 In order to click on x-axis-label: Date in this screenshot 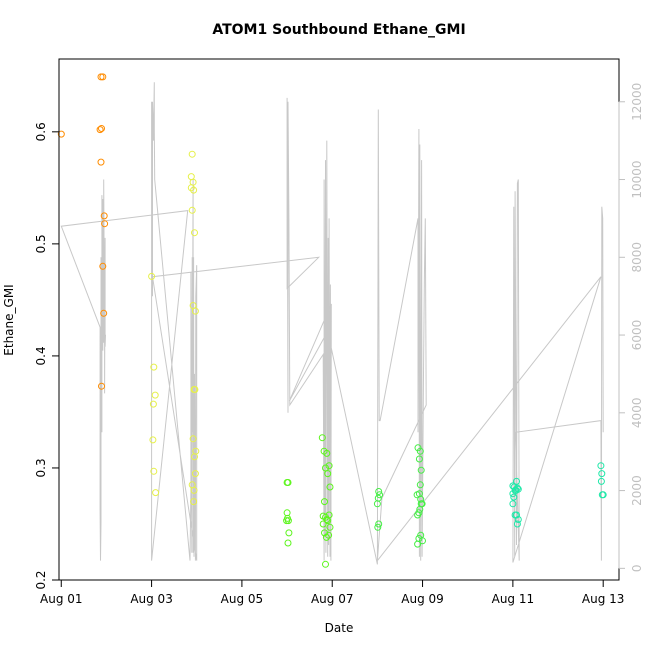, I will do `click(339, 628)`.